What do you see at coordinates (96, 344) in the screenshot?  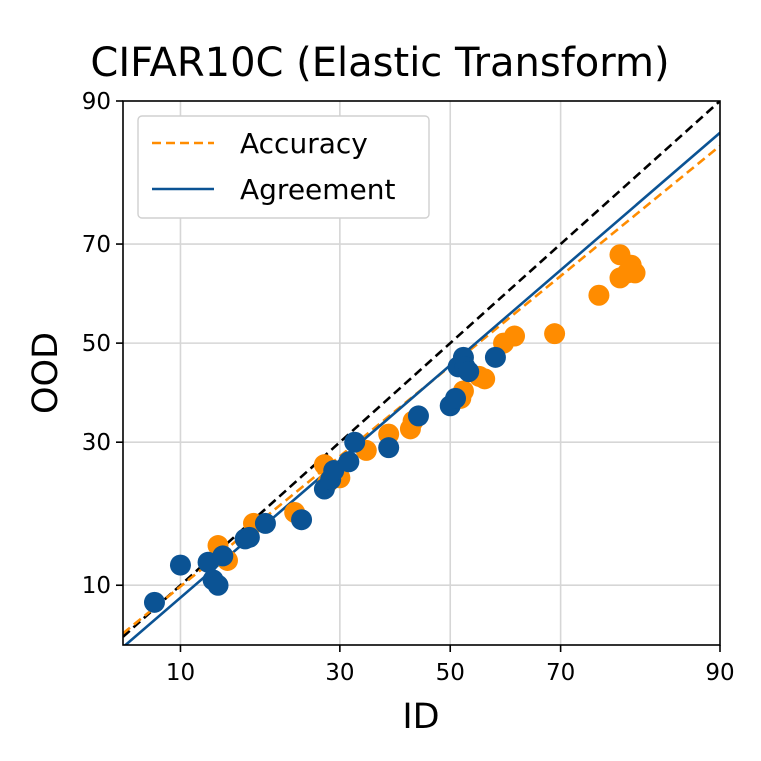 I see `y-tick-label: 50` at bounding box center [96, 344].